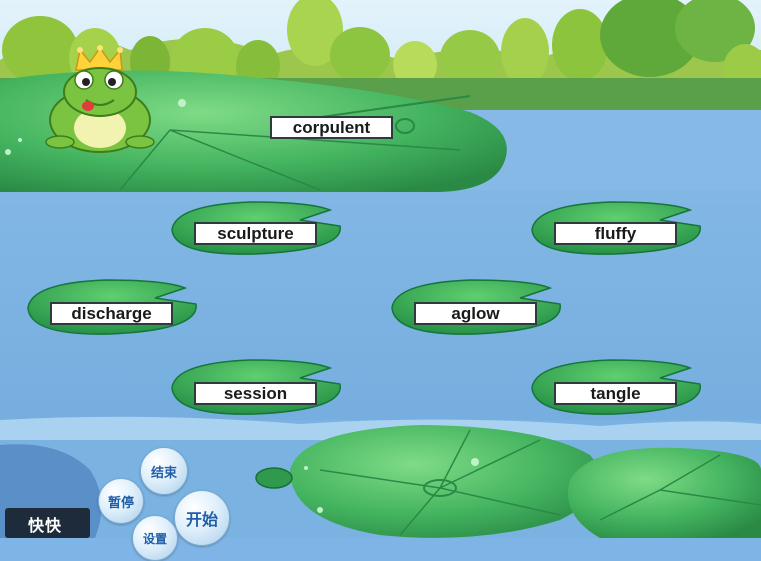  What do you see at coordinates (45, 525) in the screenshot?
I see `brand-logo: 快快` at bounding box center [45, 525].